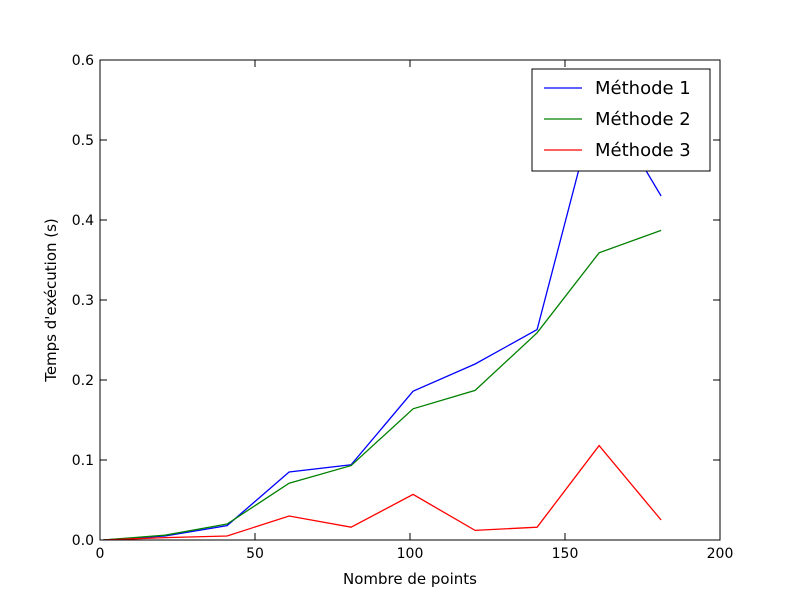 This screenshot has width=800, height=600. Describe the element at coordinates (83, 461) in the screenshot. I see `y-tick-label: 0.1` at that location.